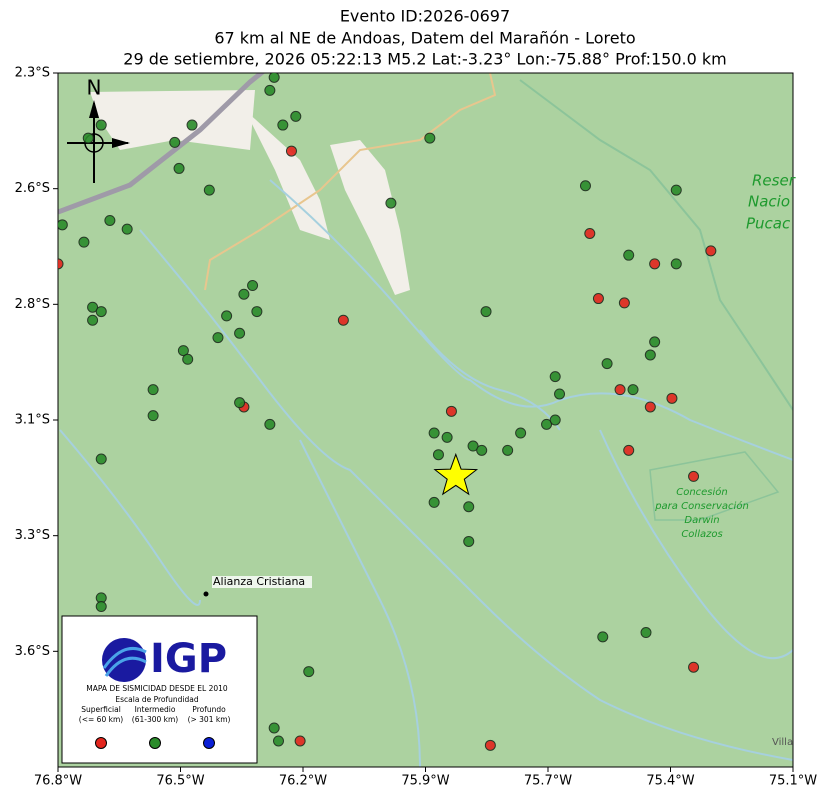  I want to click on legend-range: (> 301 km), so click(209, 719).